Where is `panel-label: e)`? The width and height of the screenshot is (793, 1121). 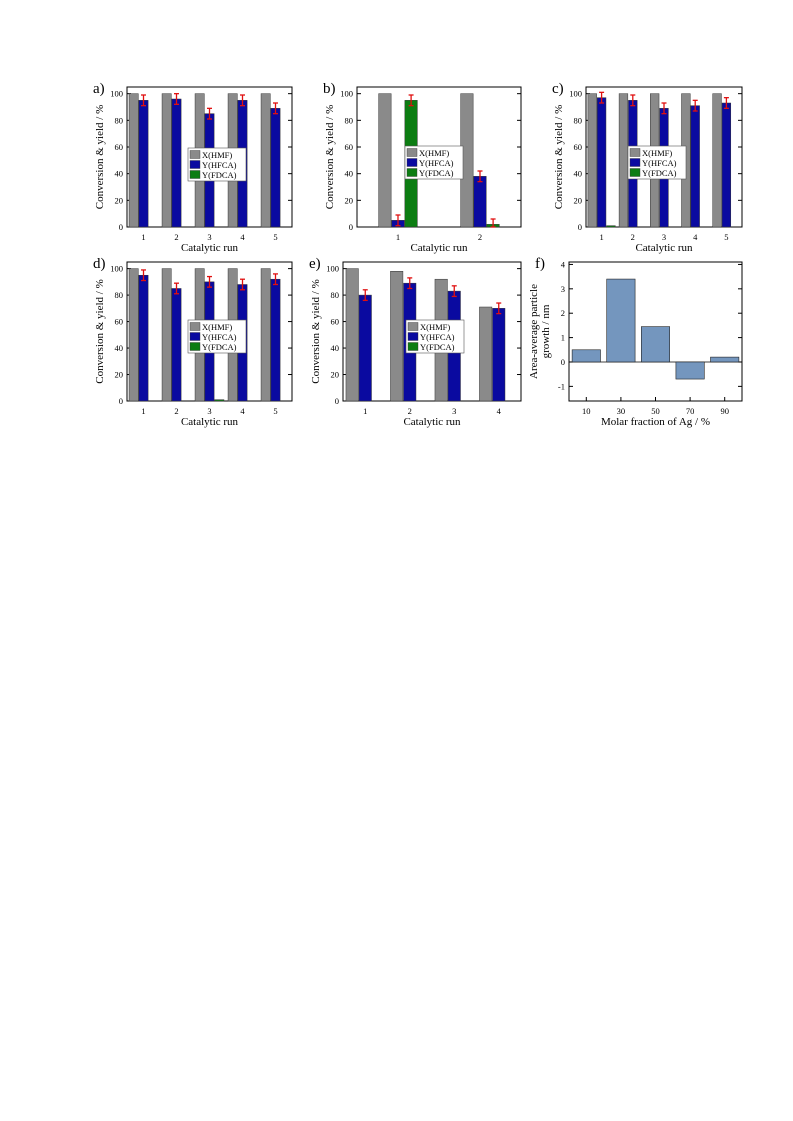 panel-label: e) is located at coordinates (315, 264).